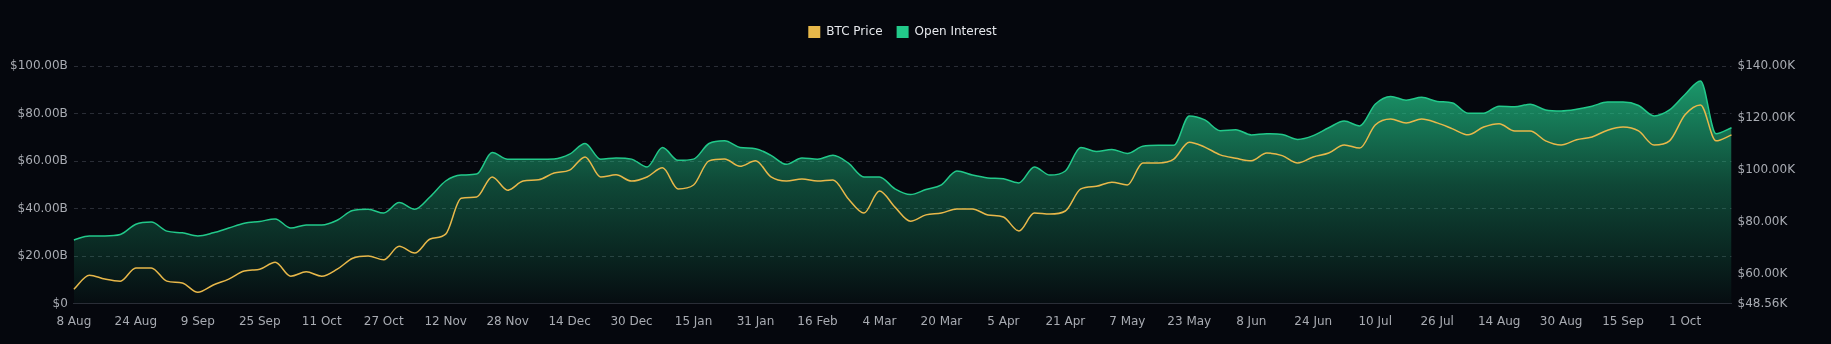 Image resolution: width=1831 pixels, height=344 pixels. Describe the element at coordinates (1763, 221) in the screenshot. I see `y2-tick-label: $80.00K` at that location.